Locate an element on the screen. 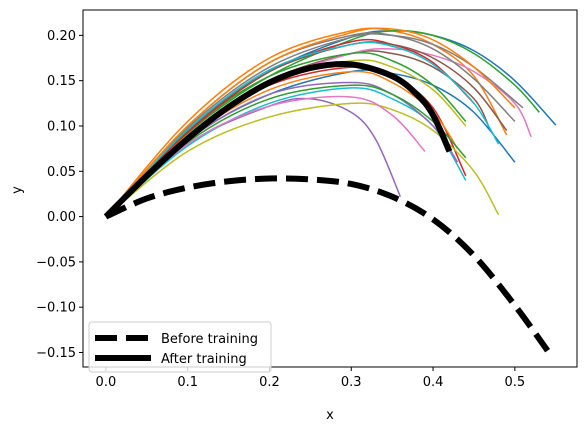 The width and height of the screenshot is (587, 432). x-tick-label: 0.4 is located at coordinates (433, 382).